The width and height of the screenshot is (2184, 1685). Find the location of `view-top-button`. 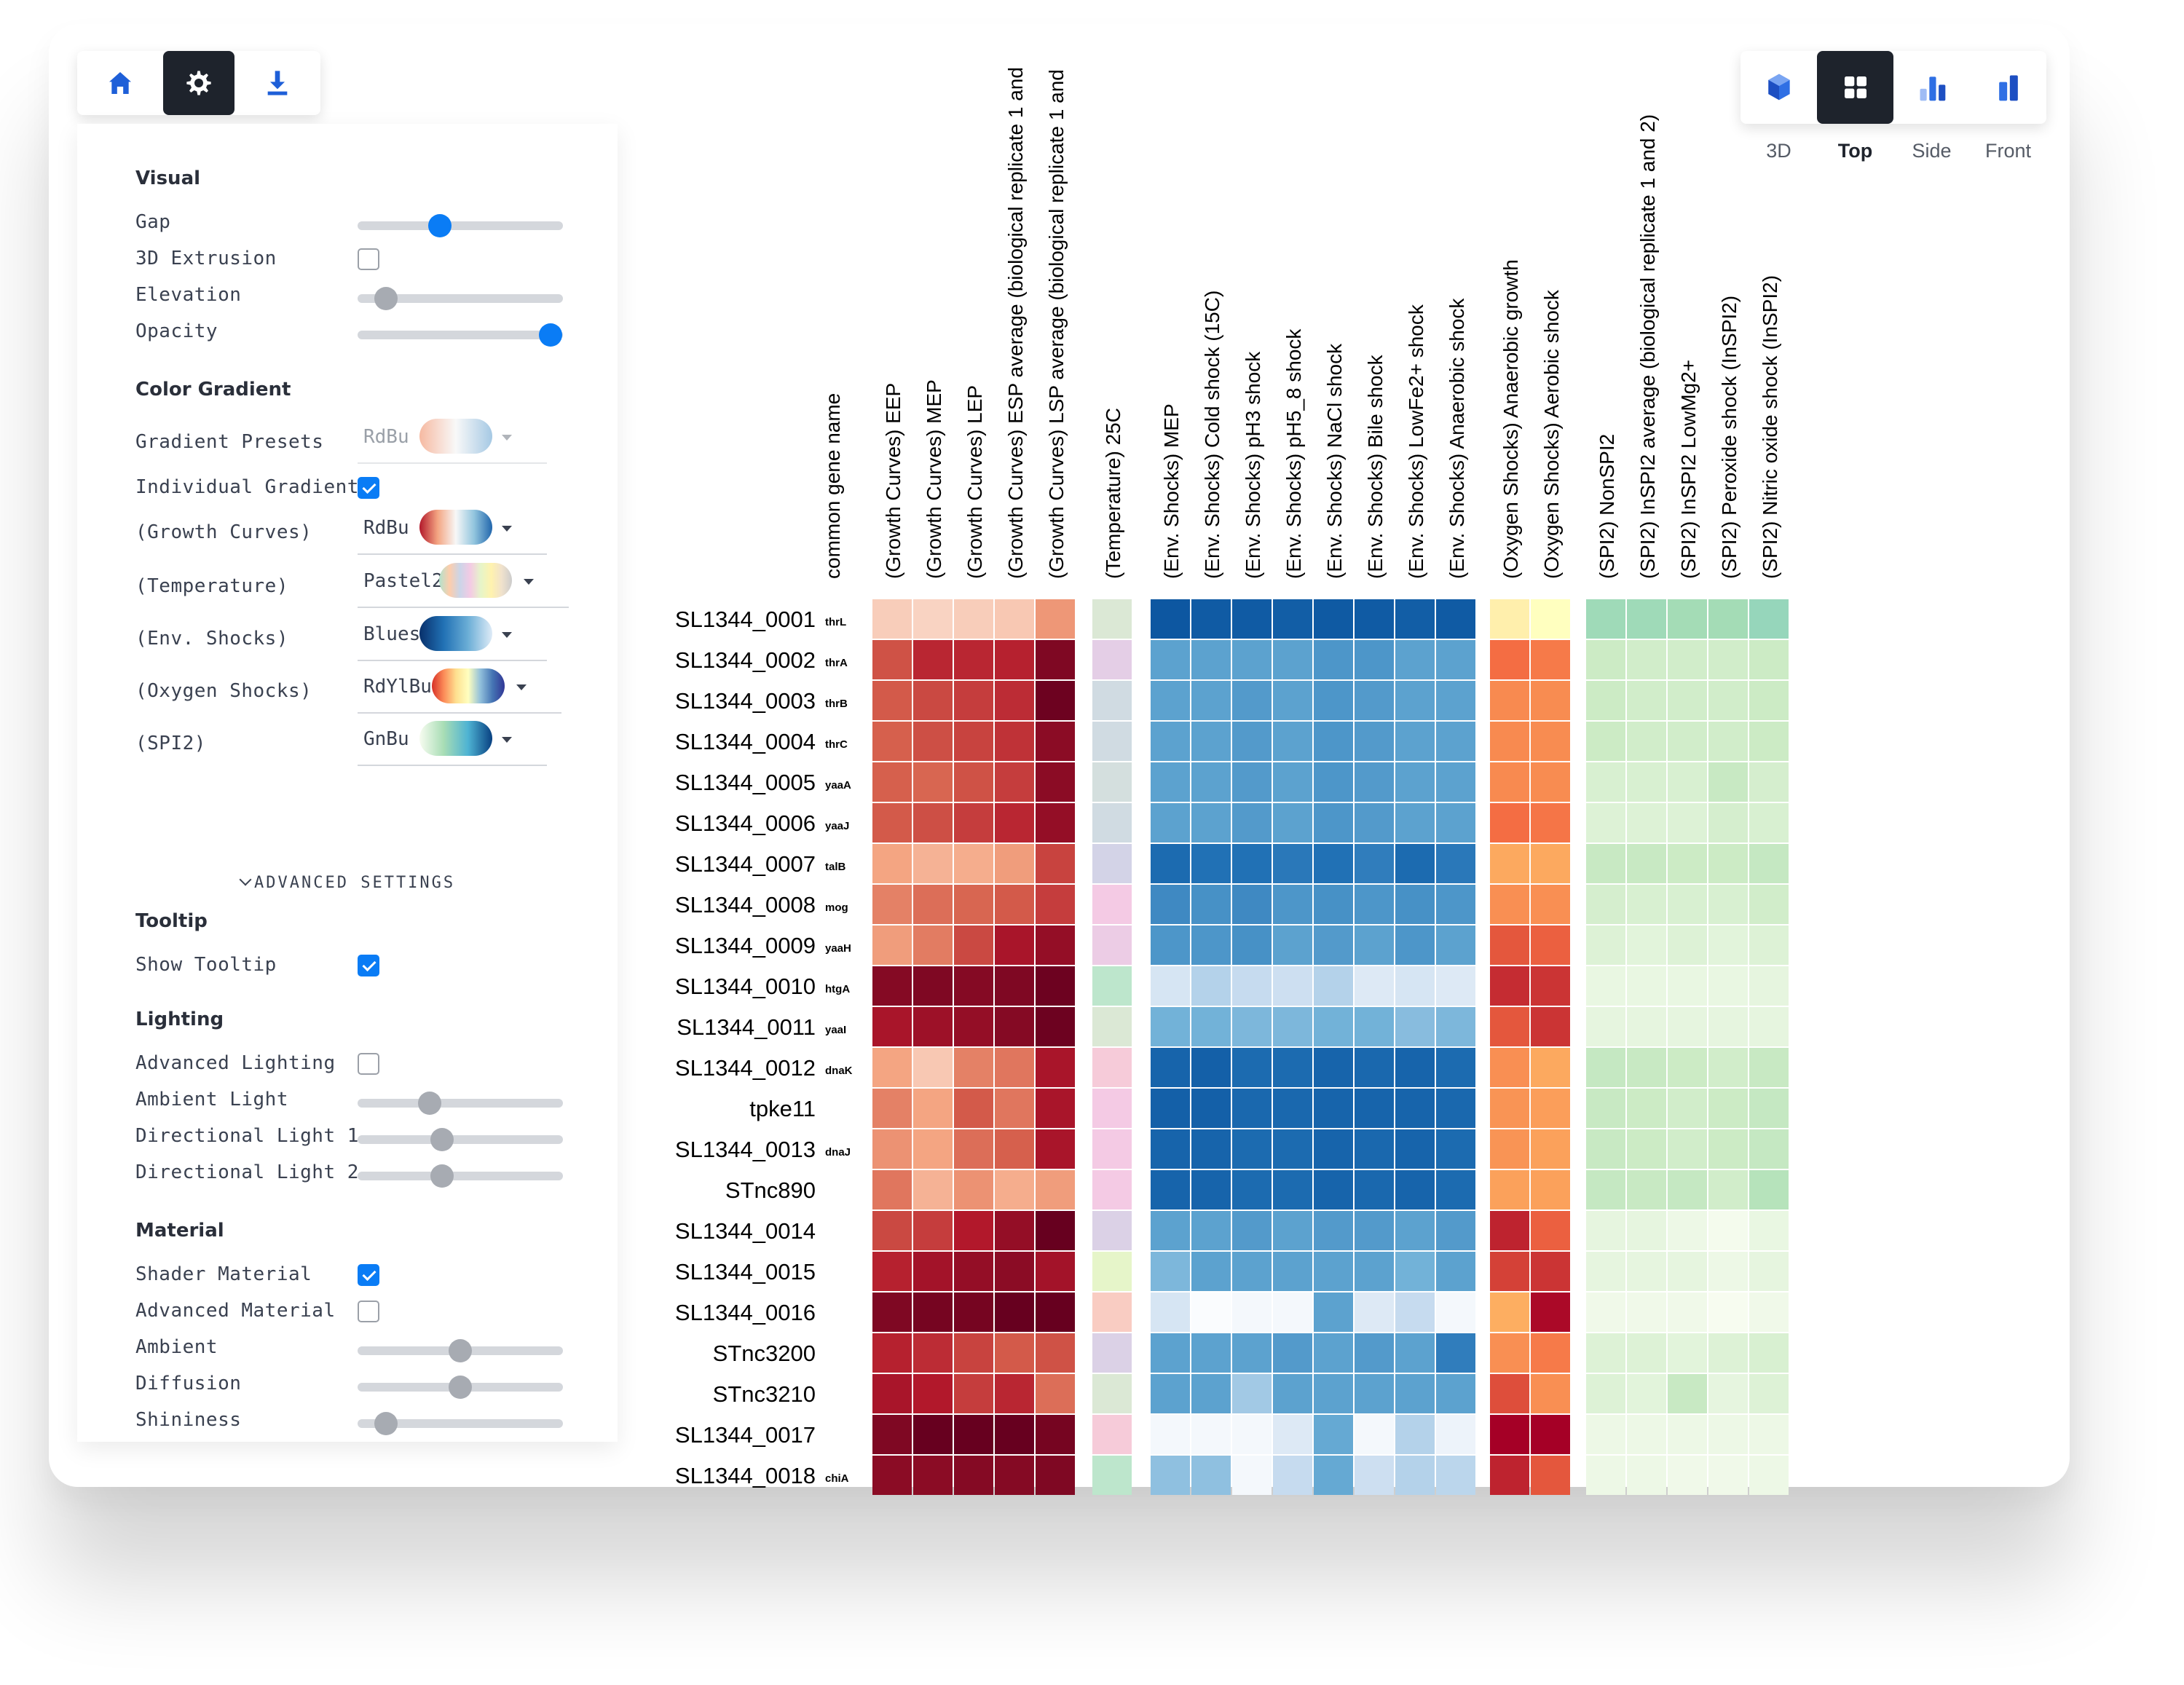

view-top-button is located at coordinates (1855, 88).